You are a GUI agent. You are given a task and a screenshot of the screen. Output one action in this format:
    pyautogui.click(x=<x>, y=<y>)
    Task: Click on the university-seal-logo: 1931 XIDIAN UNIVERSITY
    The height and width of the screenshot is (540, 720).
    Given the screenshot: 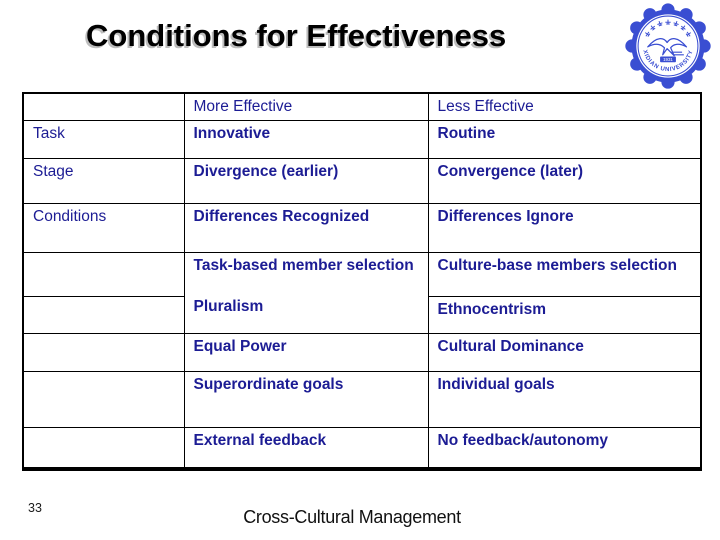 What is the action you would take?
    pyautogui.click(x=668, y=46)
    